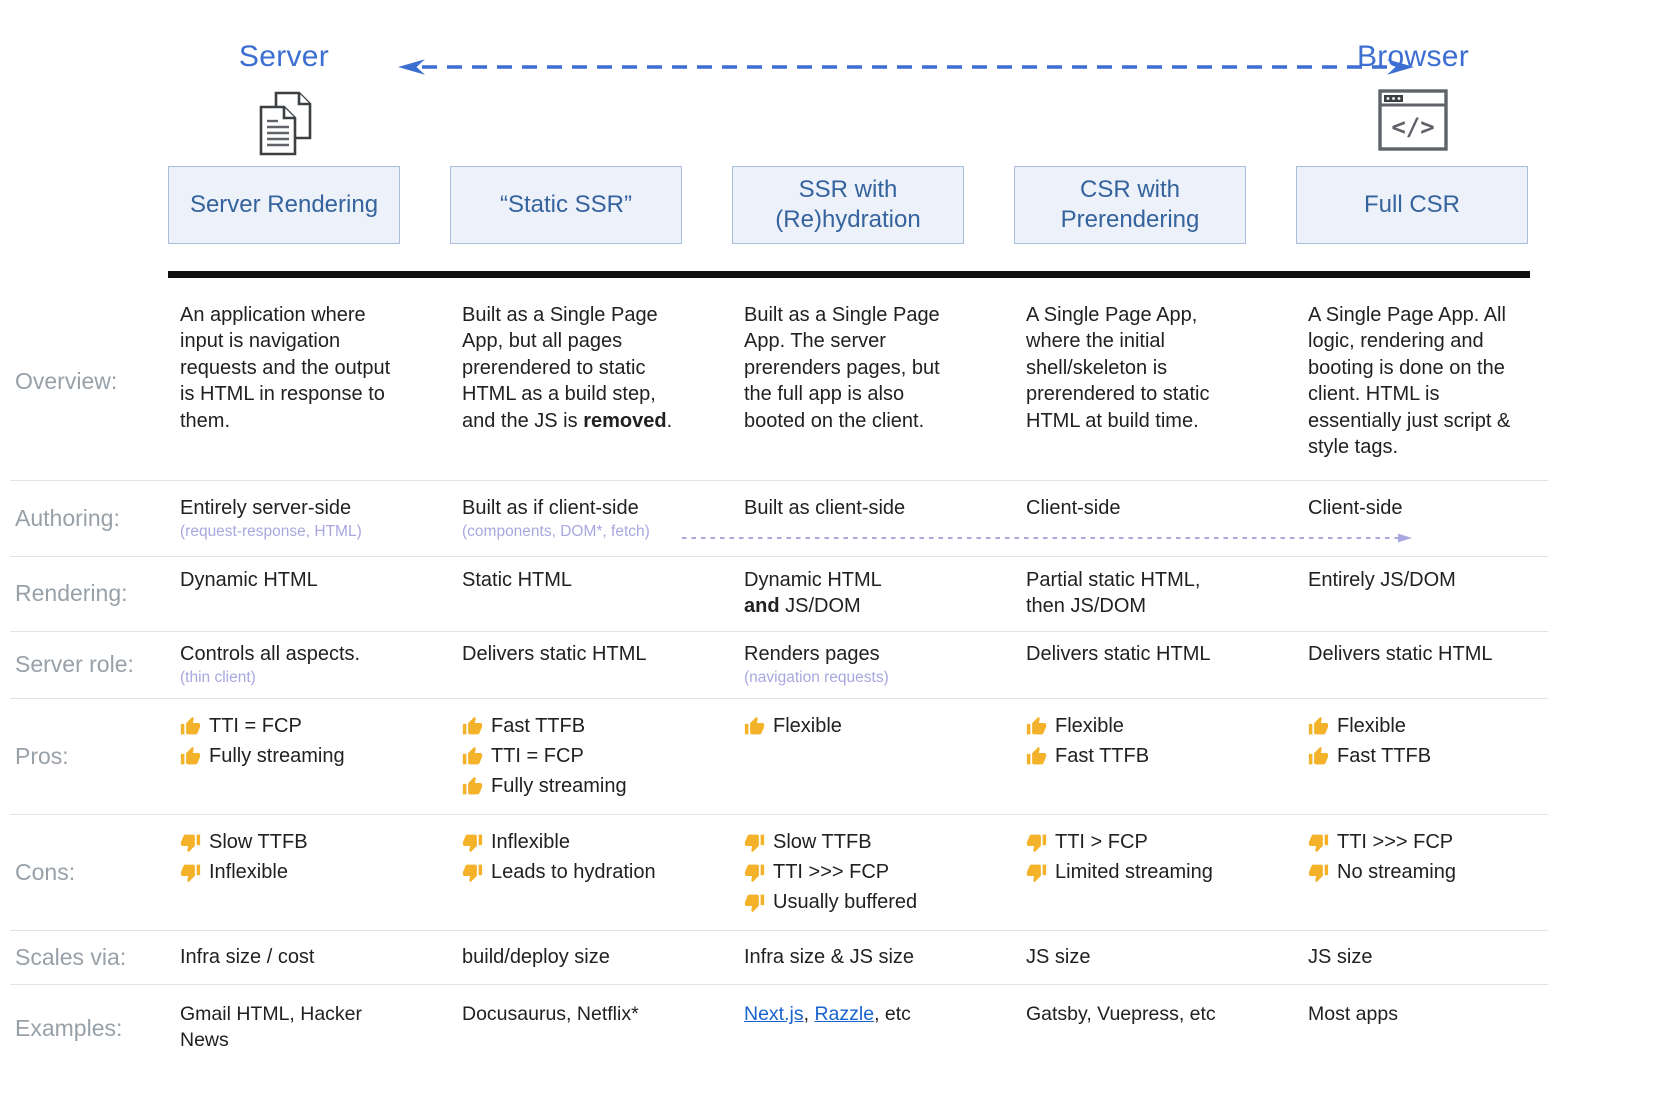 The image size is (1678, 1114). I want to click on cell-subnote: (thin client), so click(218, 677).